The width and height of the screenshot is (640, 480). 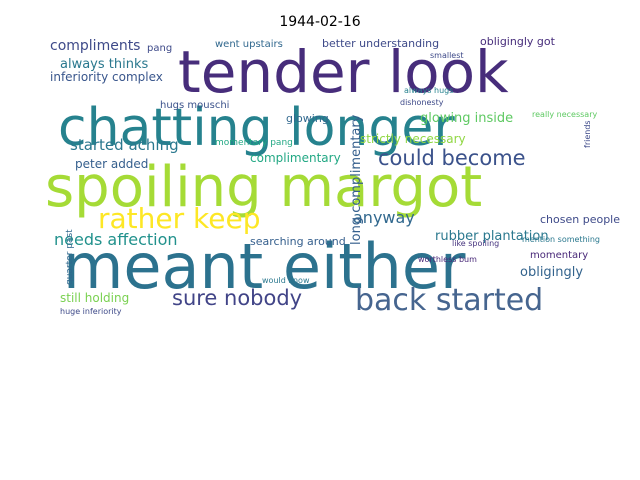 What do you see at coordinates (249, 44) in the screenshot?
I see `word: went upstairs` at bounding box center [249, 44].